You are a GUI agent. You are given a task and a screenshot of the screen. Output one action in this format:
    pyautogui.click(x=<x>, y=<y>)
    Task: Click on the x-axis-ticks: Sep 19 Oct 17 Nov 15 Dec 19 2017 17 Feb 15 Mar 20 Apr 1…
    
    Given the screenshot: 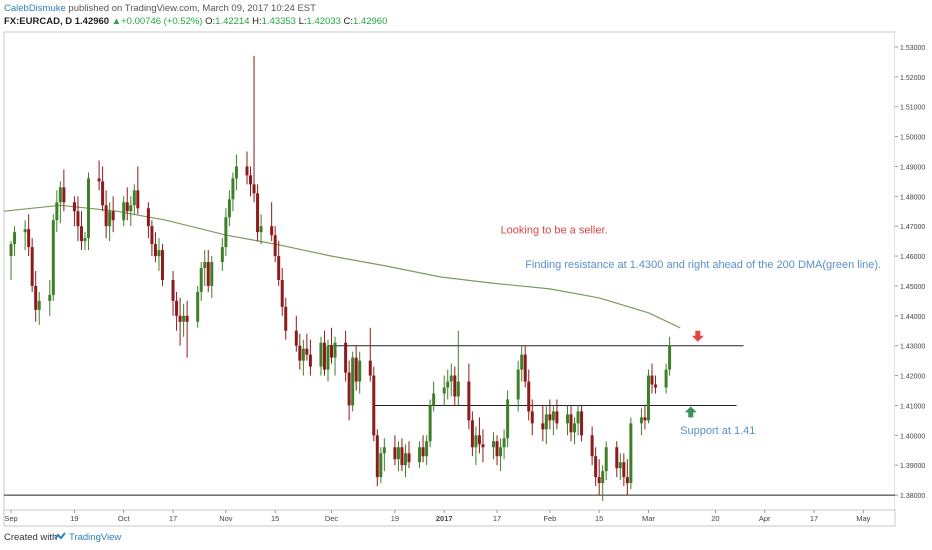 What is the action you would take?
    pyautogui.click(x=437, y=516)
    